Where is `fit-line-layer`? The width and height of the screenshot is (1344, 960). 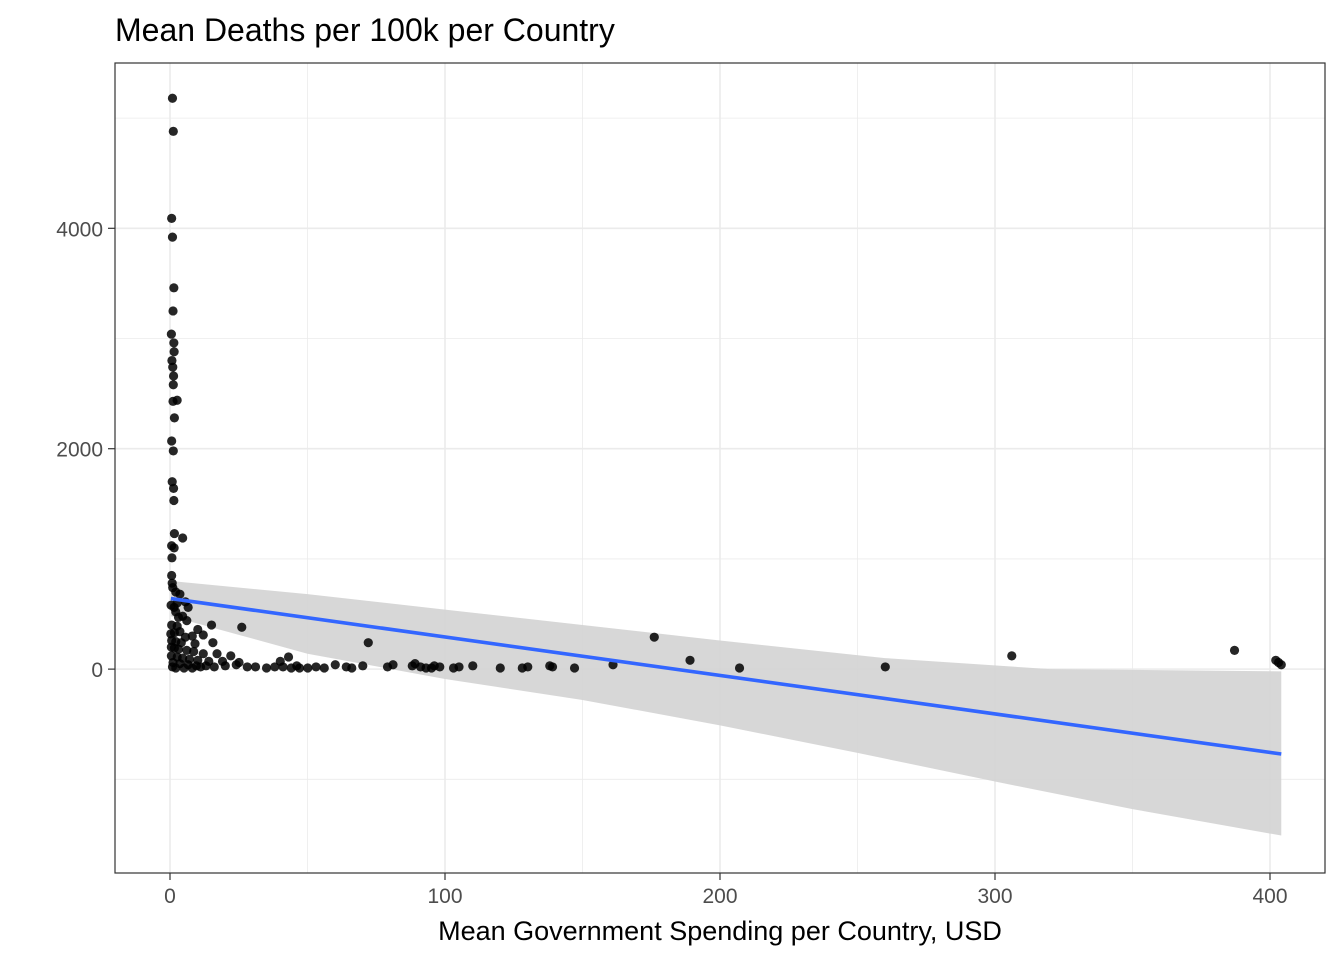 fit-line-layer is located at coordinates (726, 676).